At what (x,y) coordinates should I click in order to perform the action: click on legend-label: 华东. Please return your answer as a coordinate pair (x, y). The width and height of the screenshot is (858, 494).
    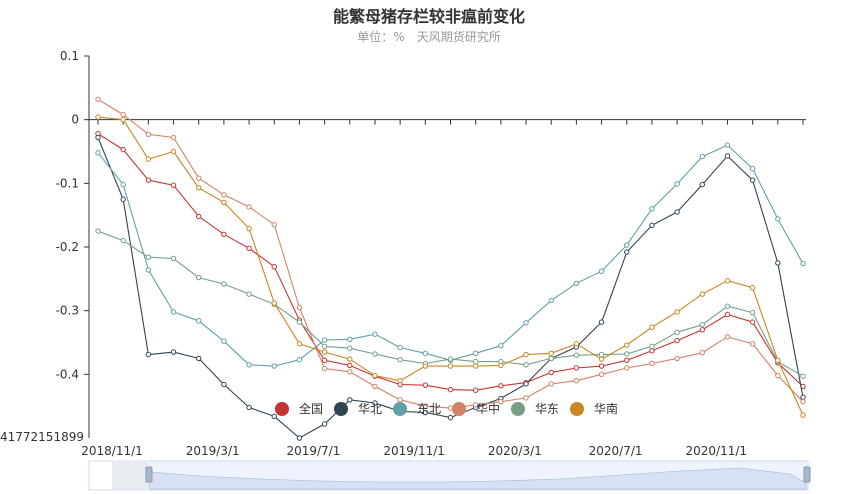
    Looking at the image, I should click on (547, 409).